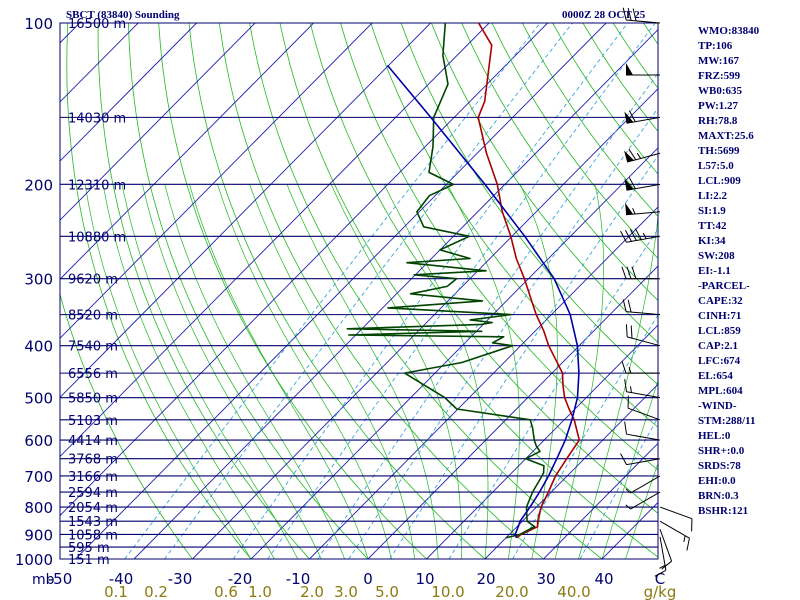 Image resolution: width=800 pixels, height=600 pixels. I want to click on height-label: 12310 m, so click(97, 185).